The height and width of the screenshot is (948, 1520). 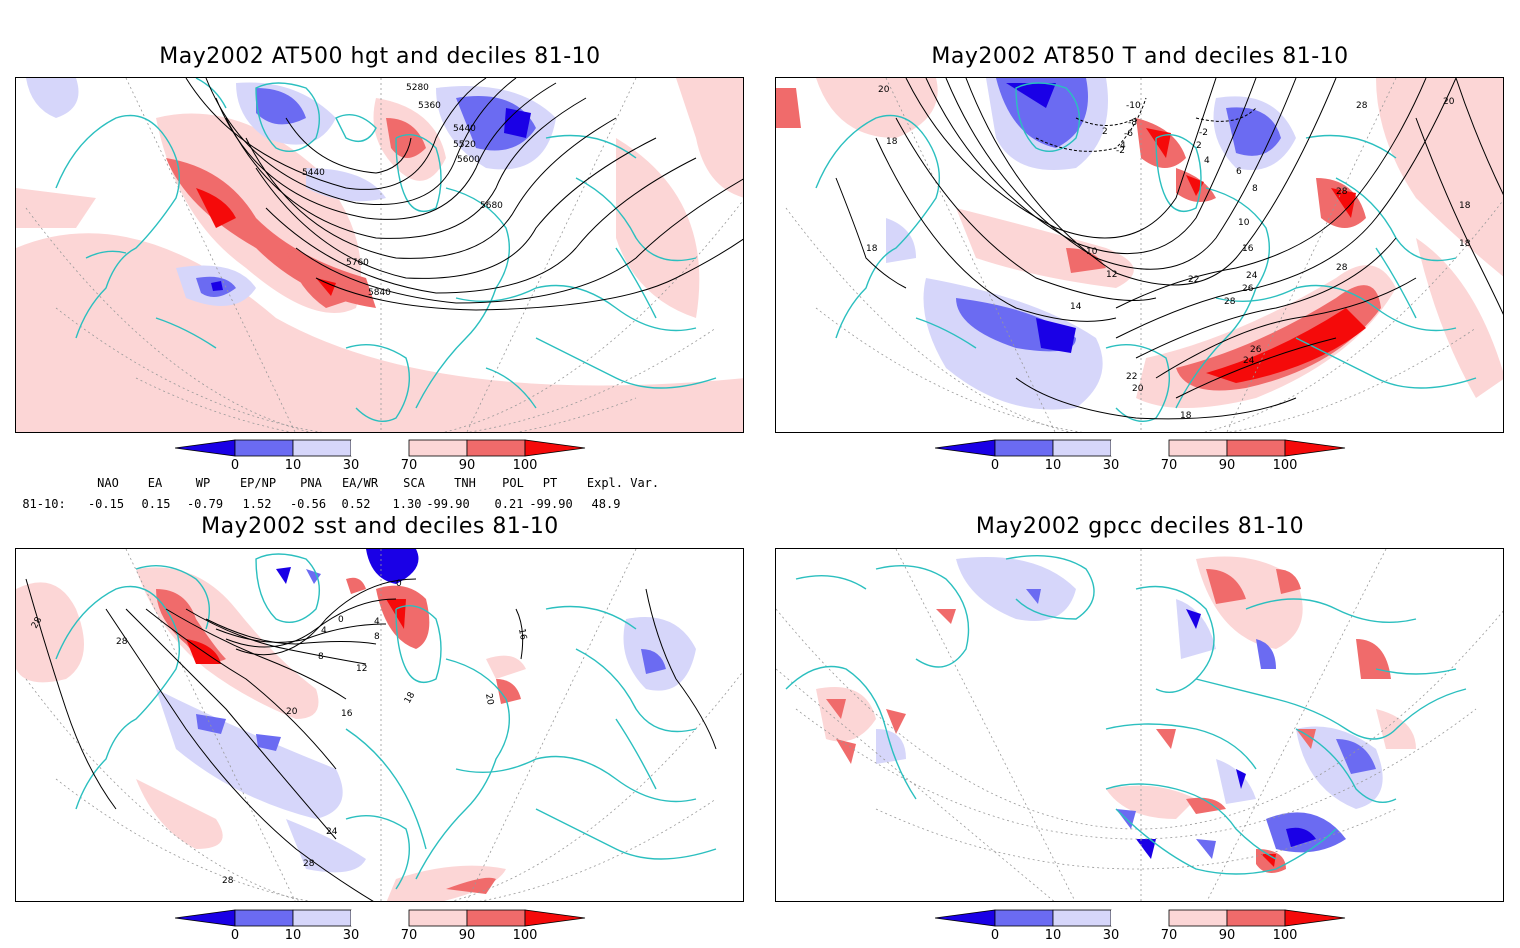 What do you see at coordinates (1140, 526) in the screenshot?
I see `panel-4-title: May2002 gpcc deciles 81-10` at bounding box center [1140, 526].